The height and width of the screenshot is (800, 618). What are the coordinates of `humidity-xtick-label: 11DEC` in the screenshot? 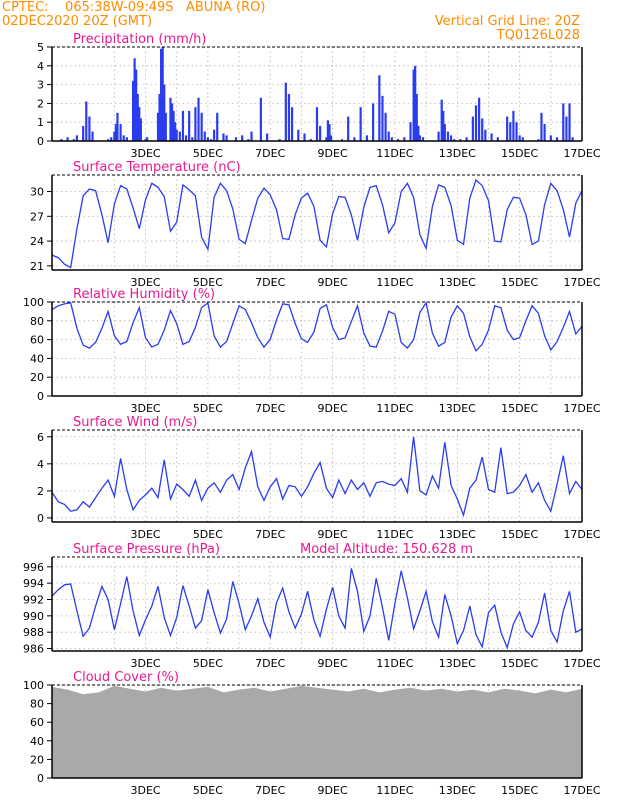 It's located at (394, 408).